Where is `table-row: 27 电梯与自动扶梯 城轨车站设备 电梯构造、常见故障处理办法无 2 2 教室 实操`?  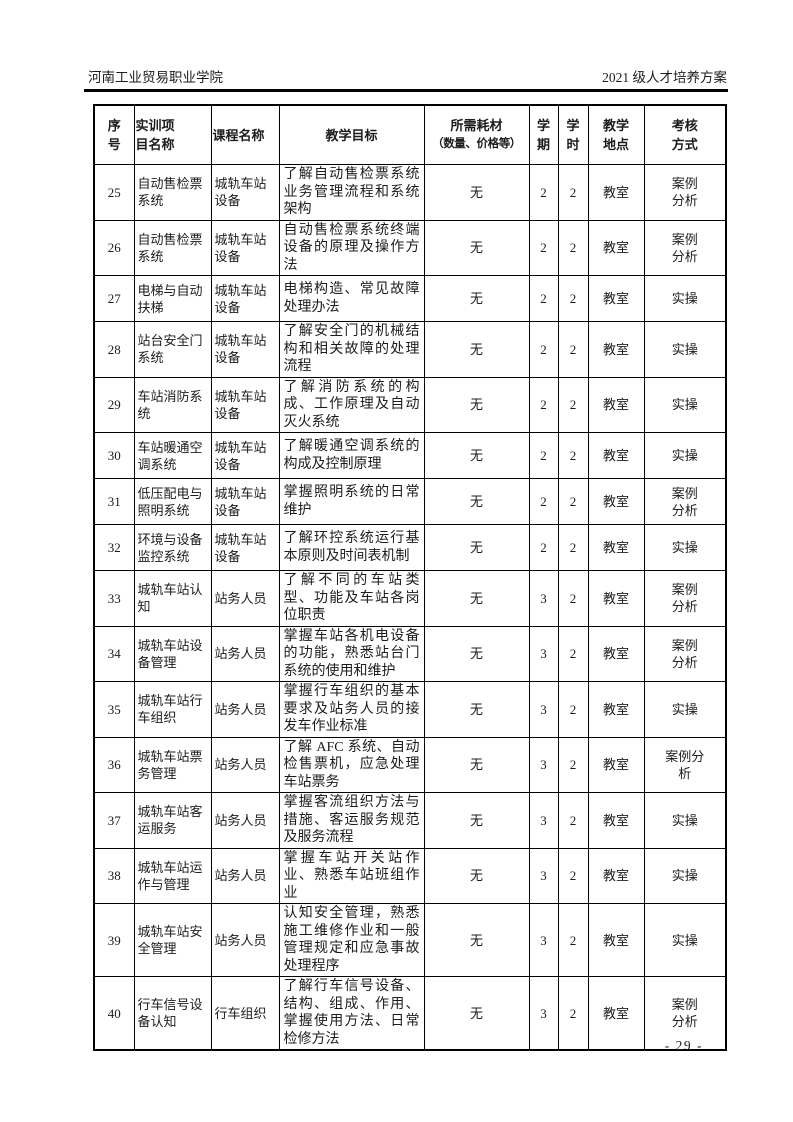
table-row: 27 电梯与自动扶梯 城轨车站设备 电梯构造、常见故障处理办法无 2 2 教室 实操 is located at coordinates (410, 298).